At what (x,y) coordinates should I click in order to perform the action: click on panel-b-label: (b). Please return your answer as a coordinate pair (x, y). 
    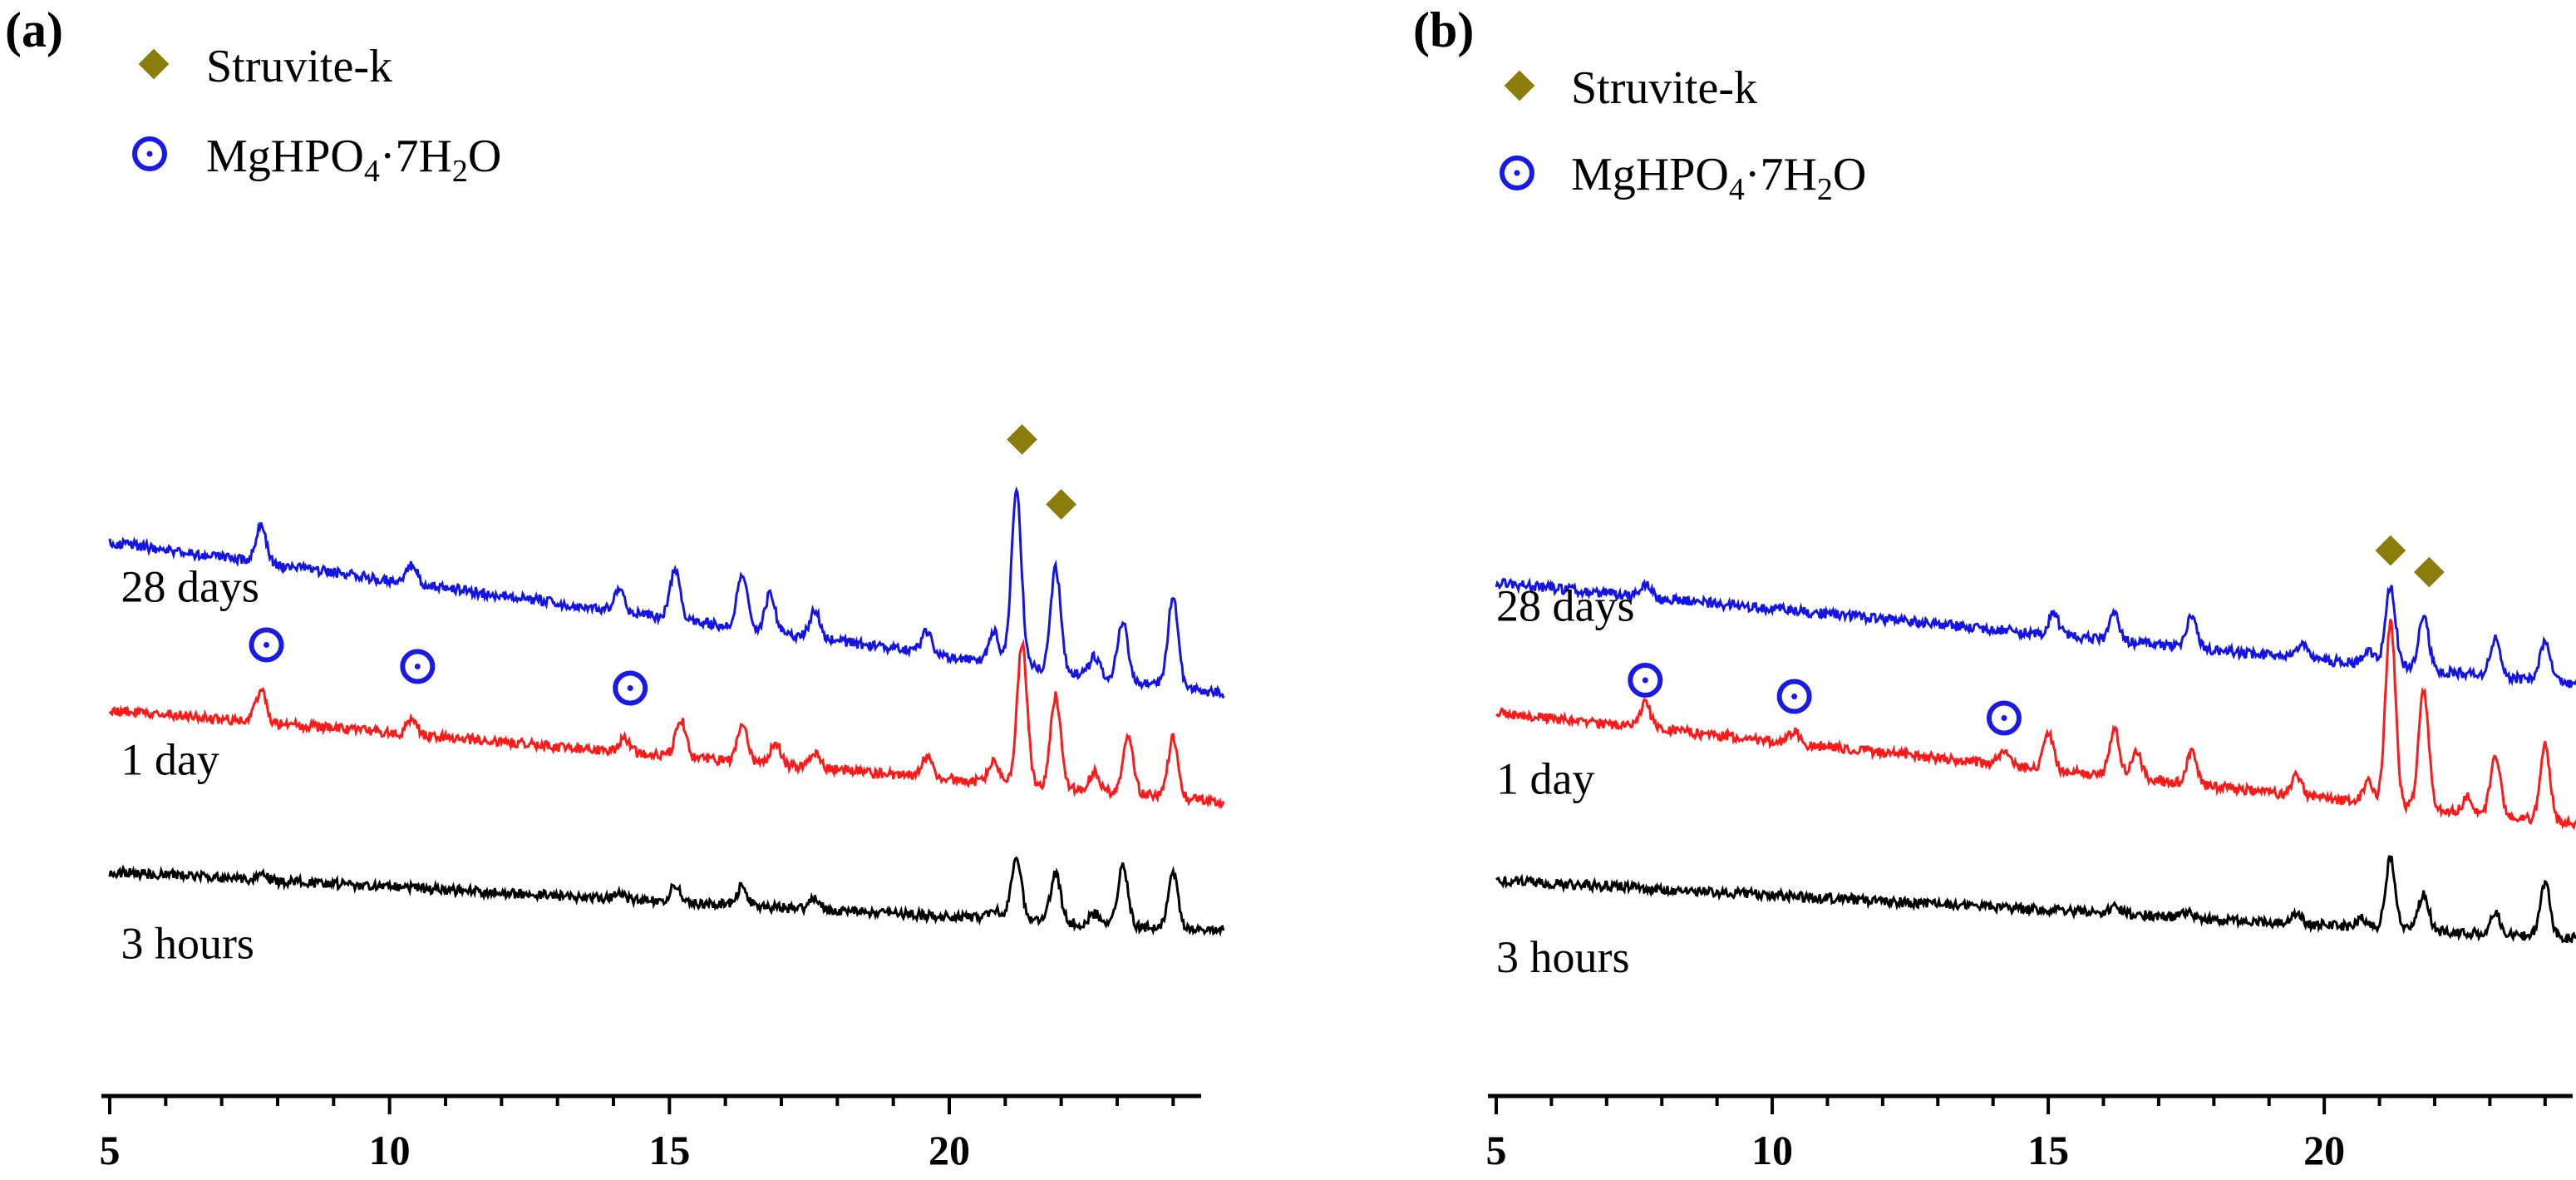
    Looking at the image, I should click on (1443, 30).